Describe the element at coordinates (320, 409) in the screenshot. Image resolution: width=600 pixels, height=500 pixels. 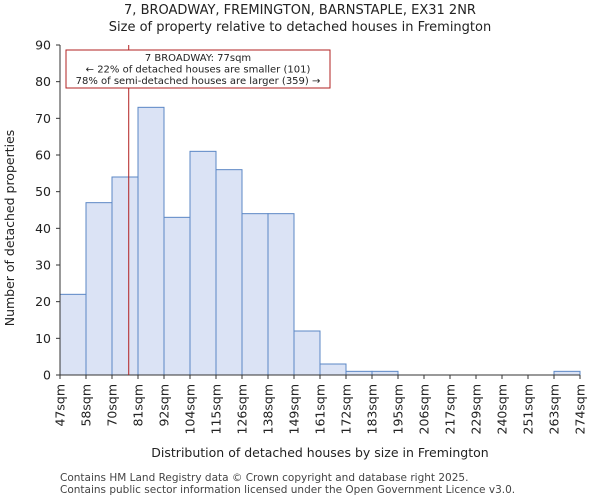
I see `x-tick-label: 161sqm` at that location.